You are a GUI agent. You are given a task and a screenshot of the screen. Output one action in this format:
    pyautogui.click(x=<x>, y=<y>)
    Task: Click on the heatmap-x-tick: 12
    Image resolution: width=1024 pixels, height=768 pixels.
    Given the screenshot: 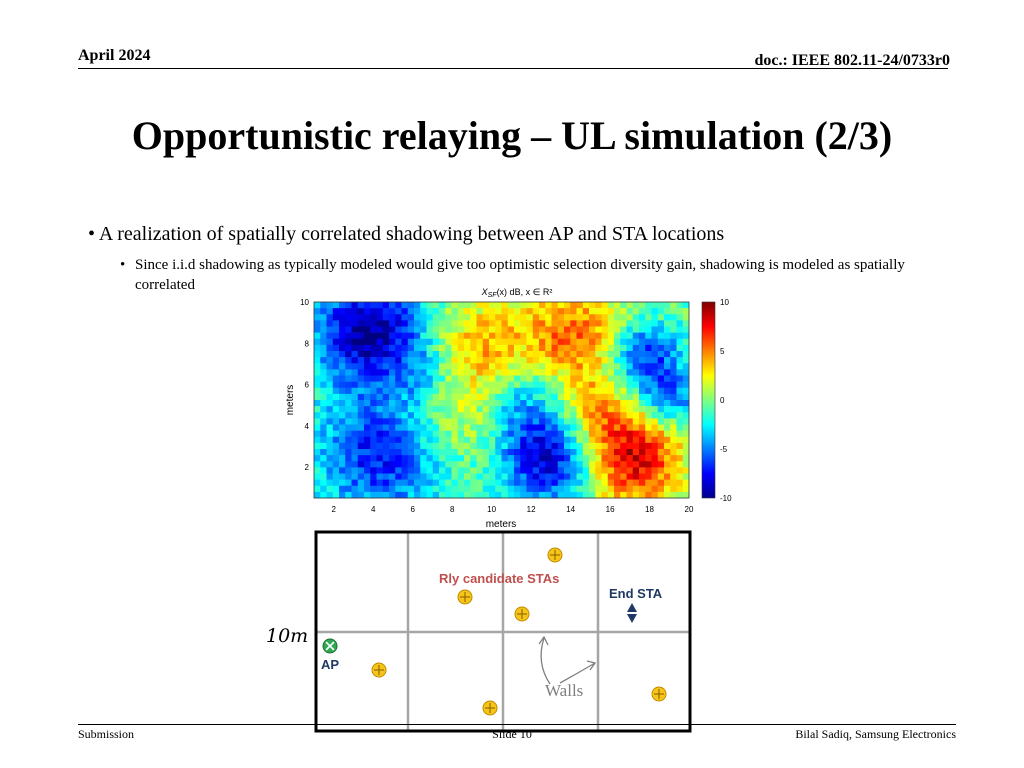 What is the action you would take?
    pyautogui.click(x=531, y=509)
    